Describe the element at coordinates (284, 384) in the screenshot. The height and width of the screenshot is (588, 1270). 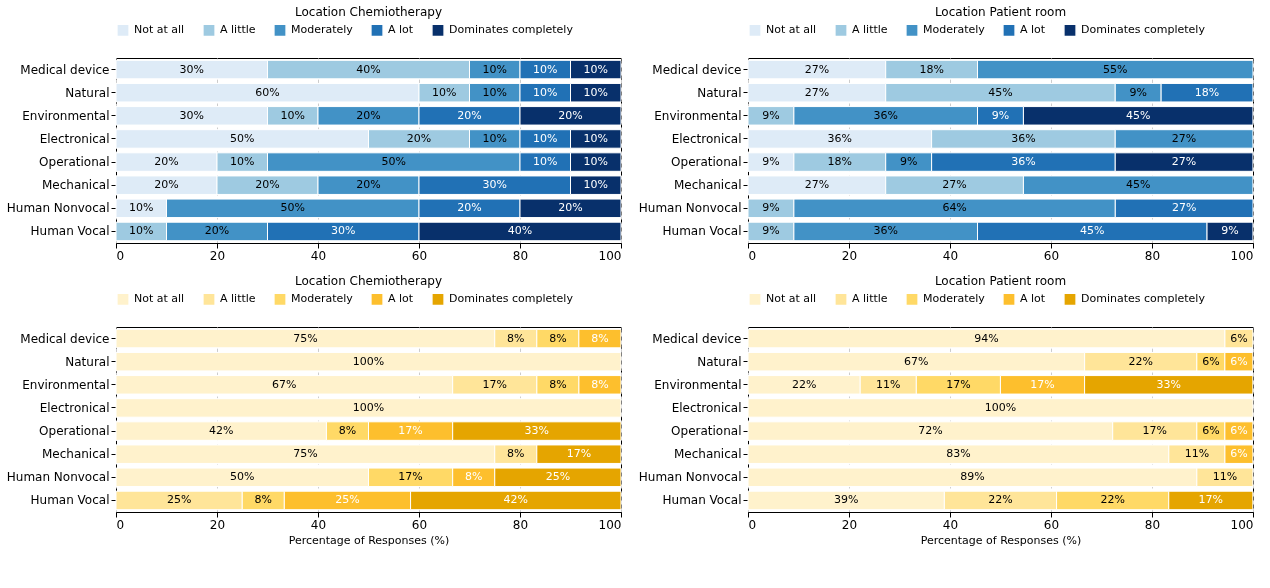
I see `data-label: 67%` at that location.